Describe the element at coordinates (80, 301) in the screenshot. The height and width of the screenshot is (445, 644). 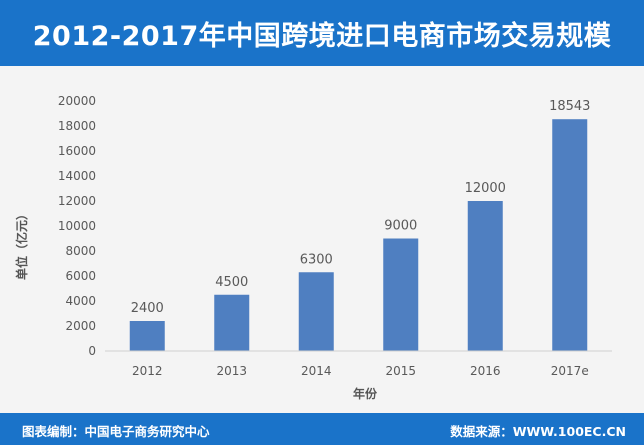
I see `y-tick-label: 4000` at that location.